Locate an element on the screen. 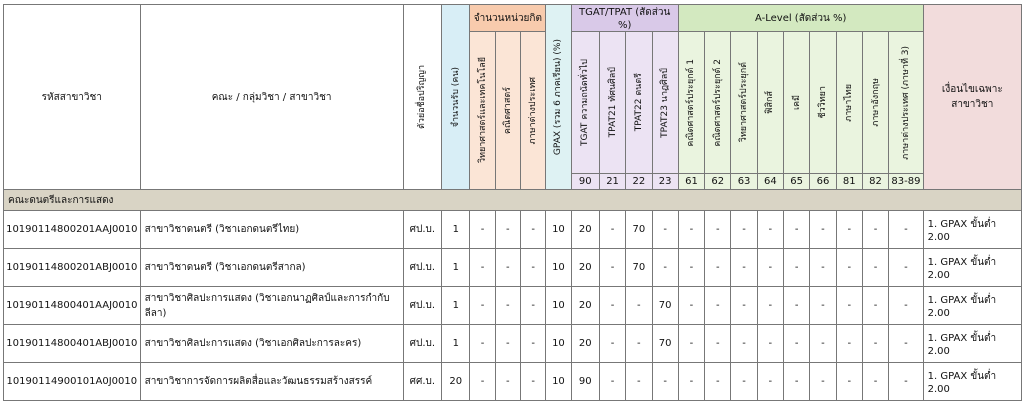 The width and height of the screenshot is (1024, 414). row-program-name: สาขาวิชาดนตรี (วิชาเอกดนตรีสากล) is located at coordinates (271, 267).